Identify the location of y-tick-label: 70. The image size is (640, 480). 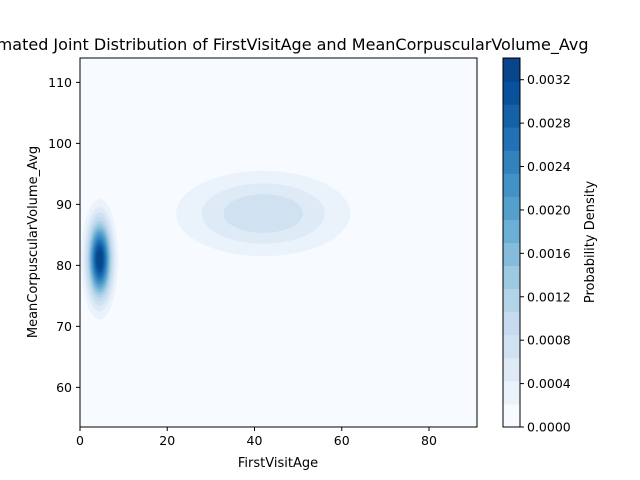
(64, 326).